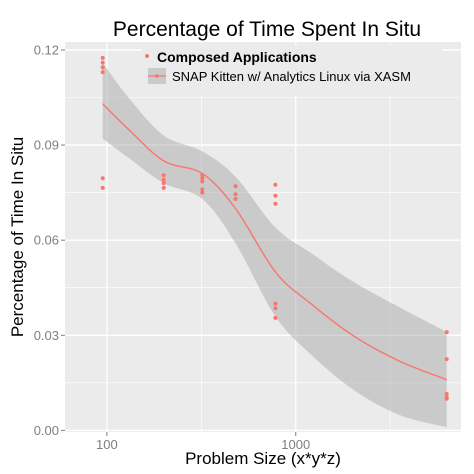 The width and height of the screenshot is (474, 474). What do you see at coordinates (17, 237) in the screenshot?
I see `y-axis-label: Percentage of Time In Situ` at bounding box center [17, 237].